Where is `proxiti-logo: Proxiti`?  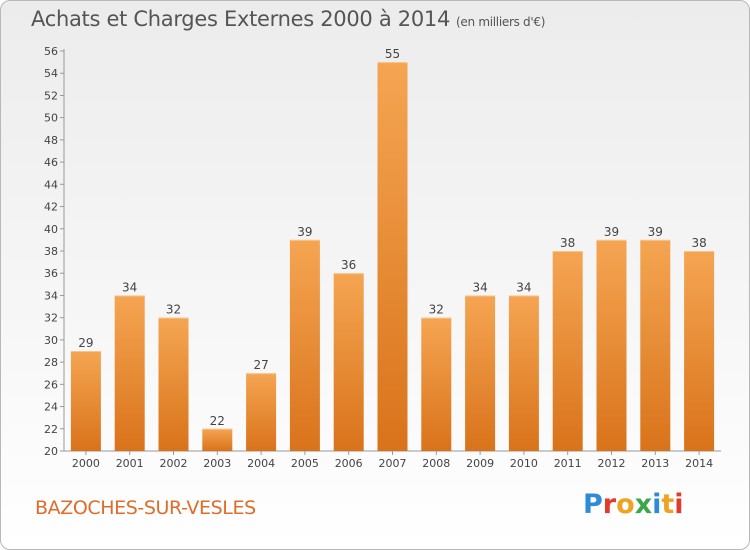 proxiti-logo: Proxiti is located at coordinates (633, 504).